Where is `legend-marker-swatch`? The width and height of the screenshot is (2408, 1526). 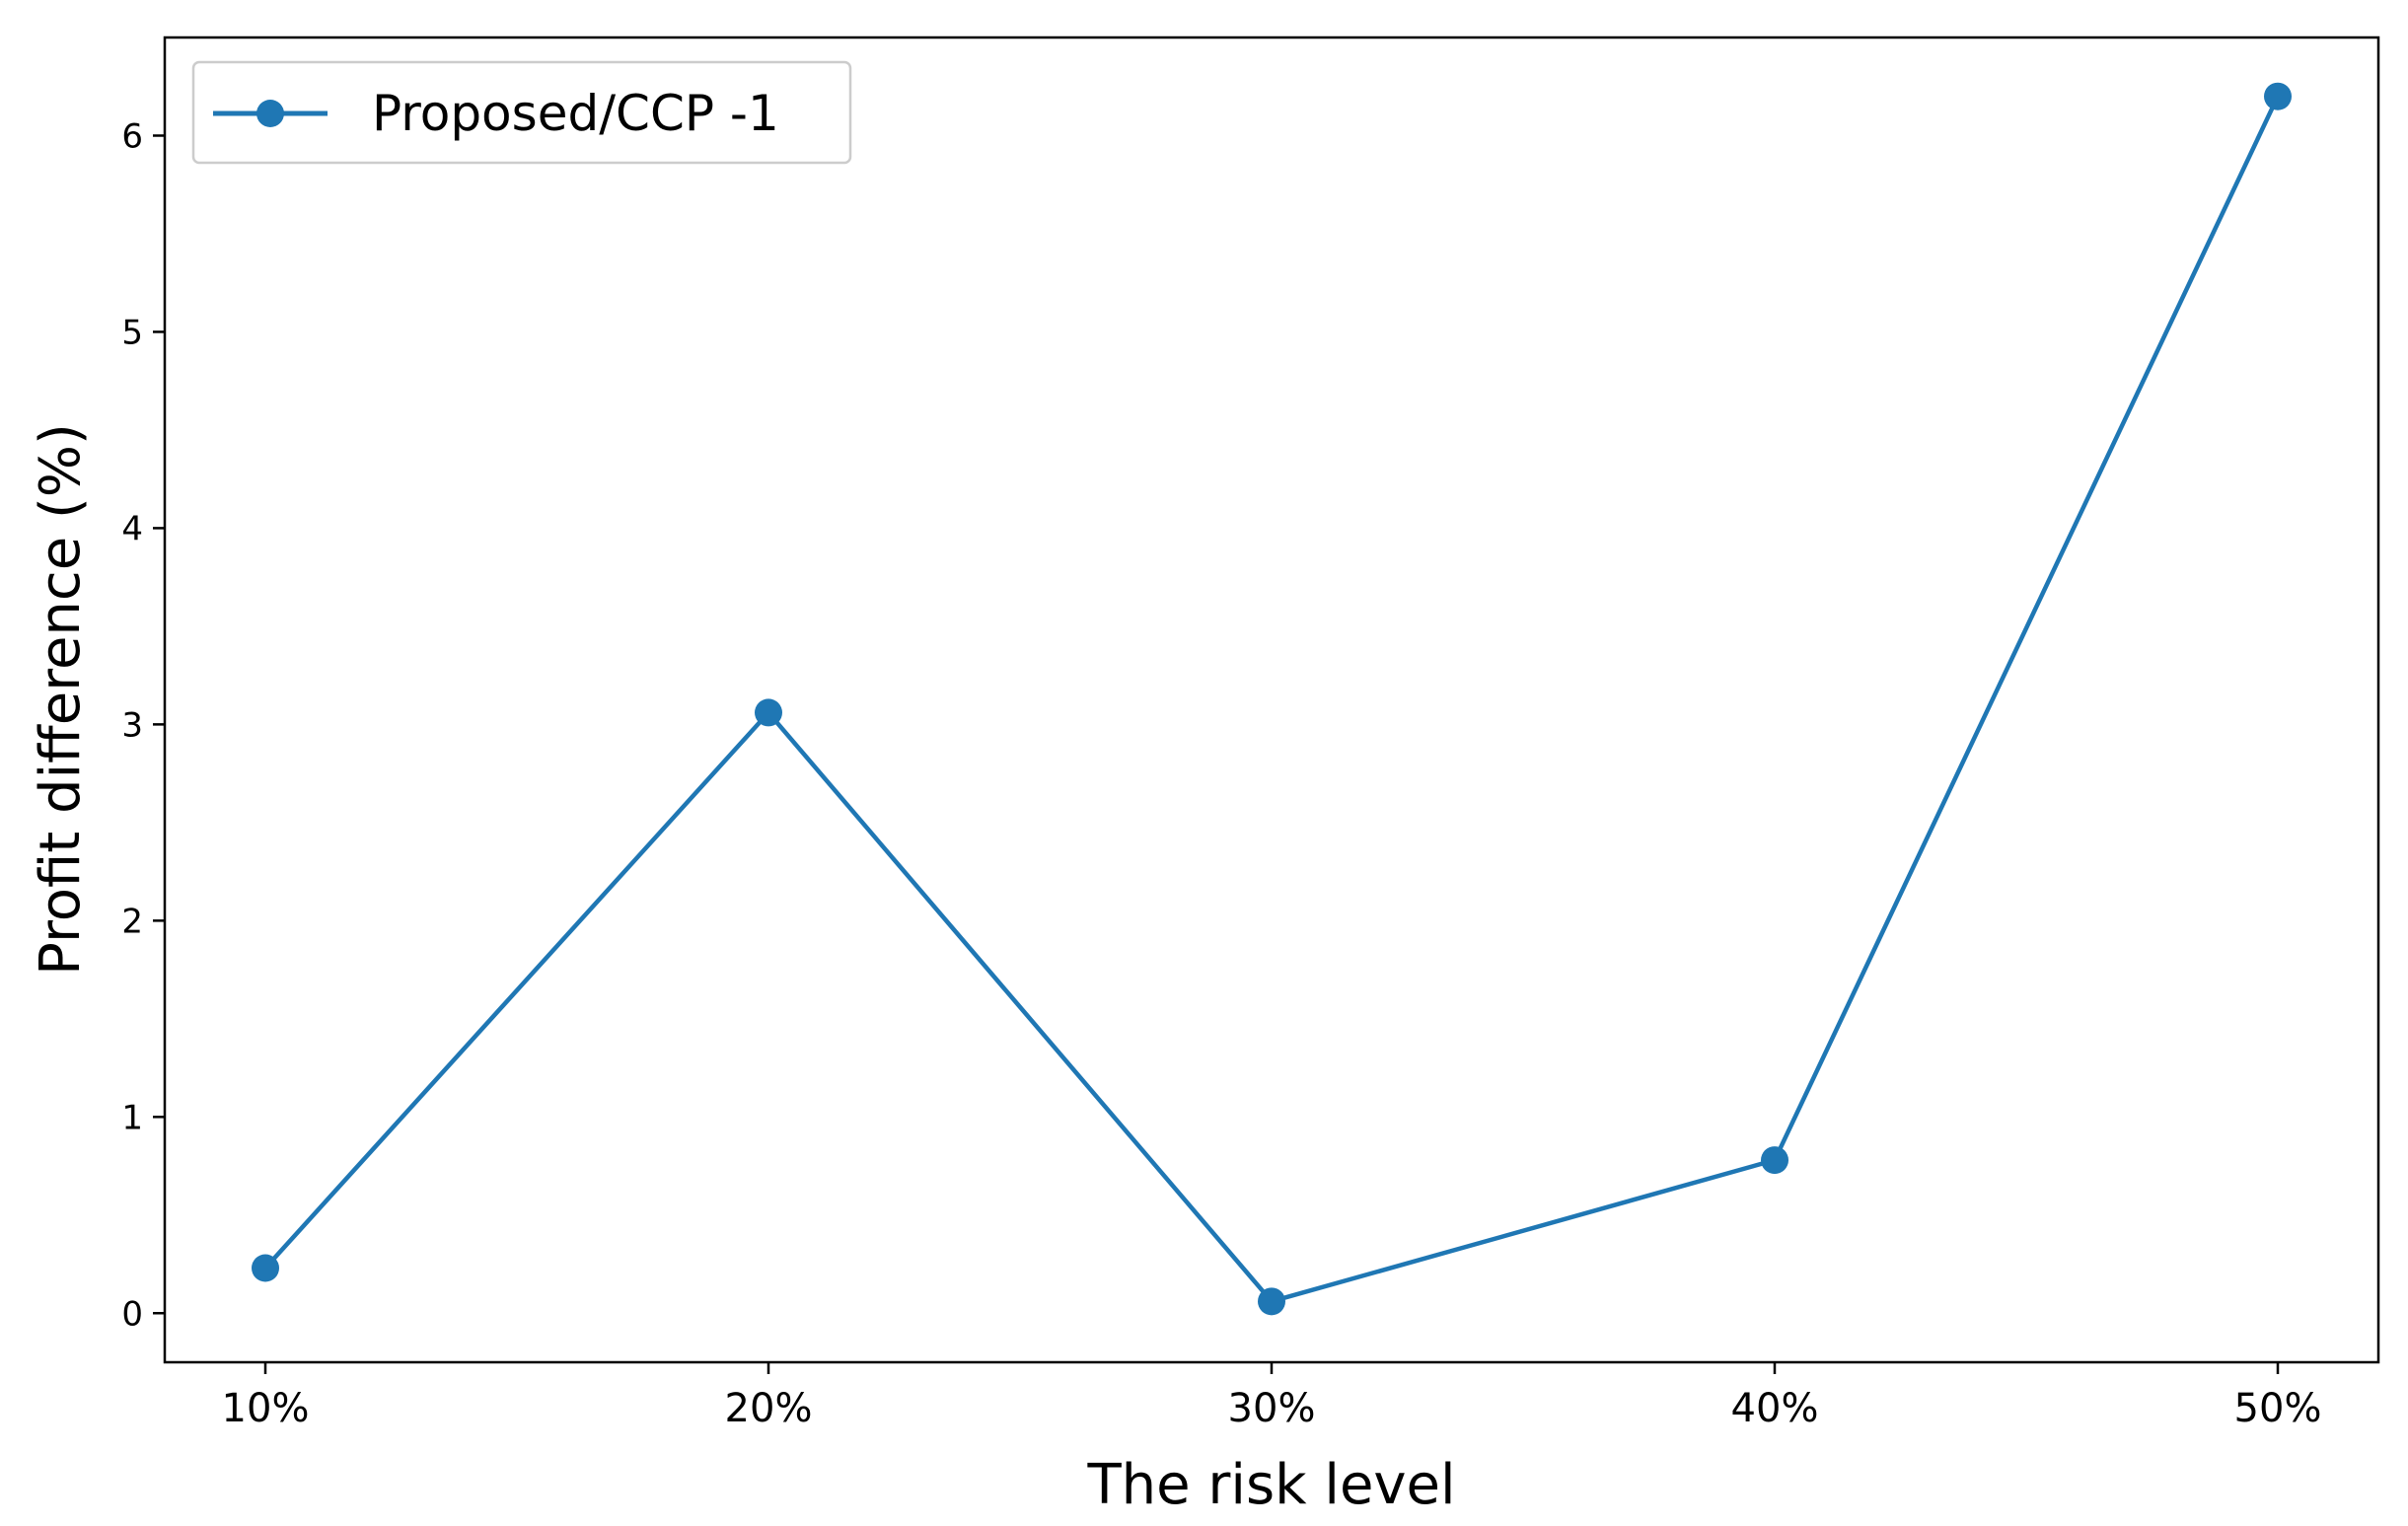 legend-marker-swatch is located at coordinates (270, 114).